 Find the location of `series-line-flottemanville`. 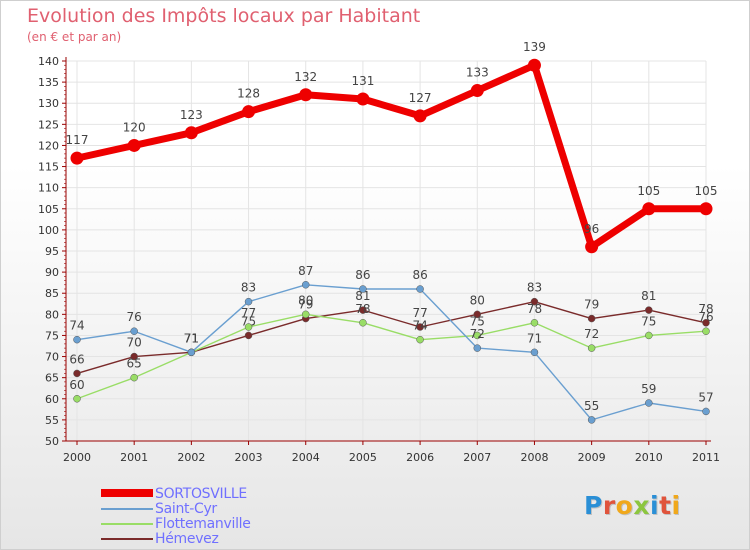

series-line-flottemanville is located at coordinates (391, 356).